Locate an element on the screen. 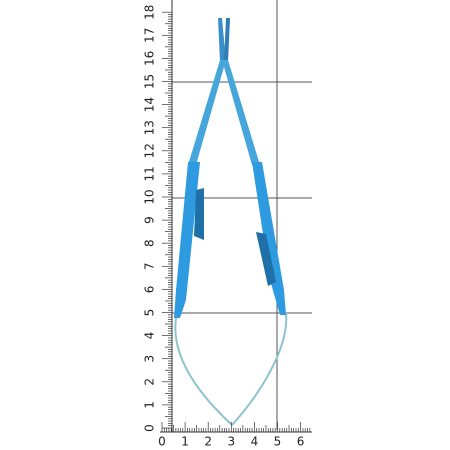 The width and height of the screenshot is (450, 450). vertical-ruler-label: 10 is located at coordinates (150, 196).